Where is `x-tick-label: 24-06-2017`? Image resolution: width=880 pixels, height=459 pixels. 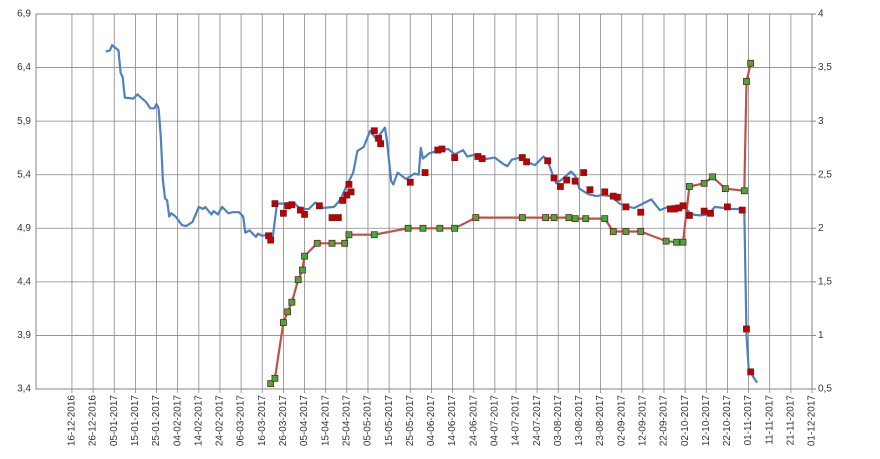
x-tick-label: 24-06-2017 is located at coordinates (473, 421).